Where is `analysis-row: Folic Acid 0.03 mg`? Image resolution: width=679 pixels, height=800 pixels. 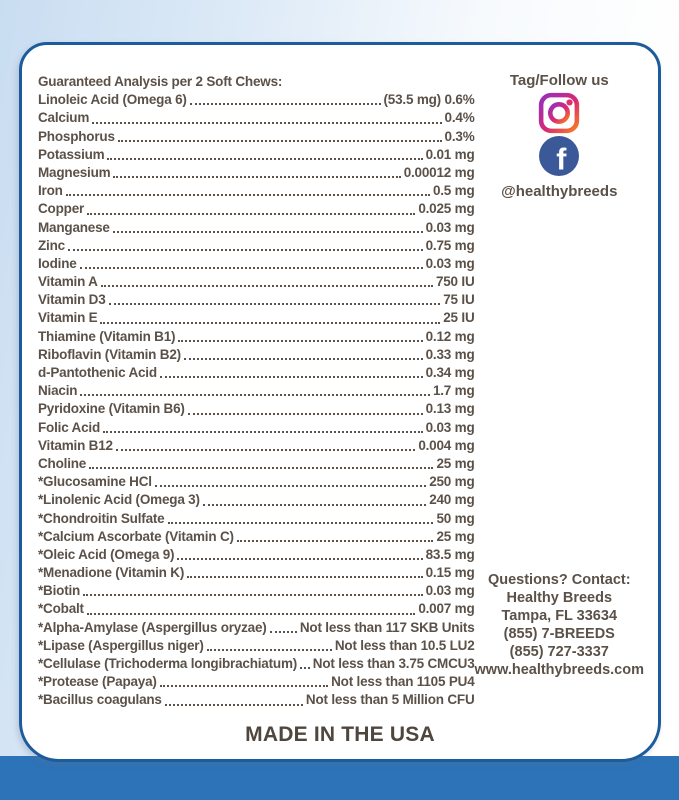
analysis-row: Folic Acid 0.03 mg is located at coordinates (256, 428).